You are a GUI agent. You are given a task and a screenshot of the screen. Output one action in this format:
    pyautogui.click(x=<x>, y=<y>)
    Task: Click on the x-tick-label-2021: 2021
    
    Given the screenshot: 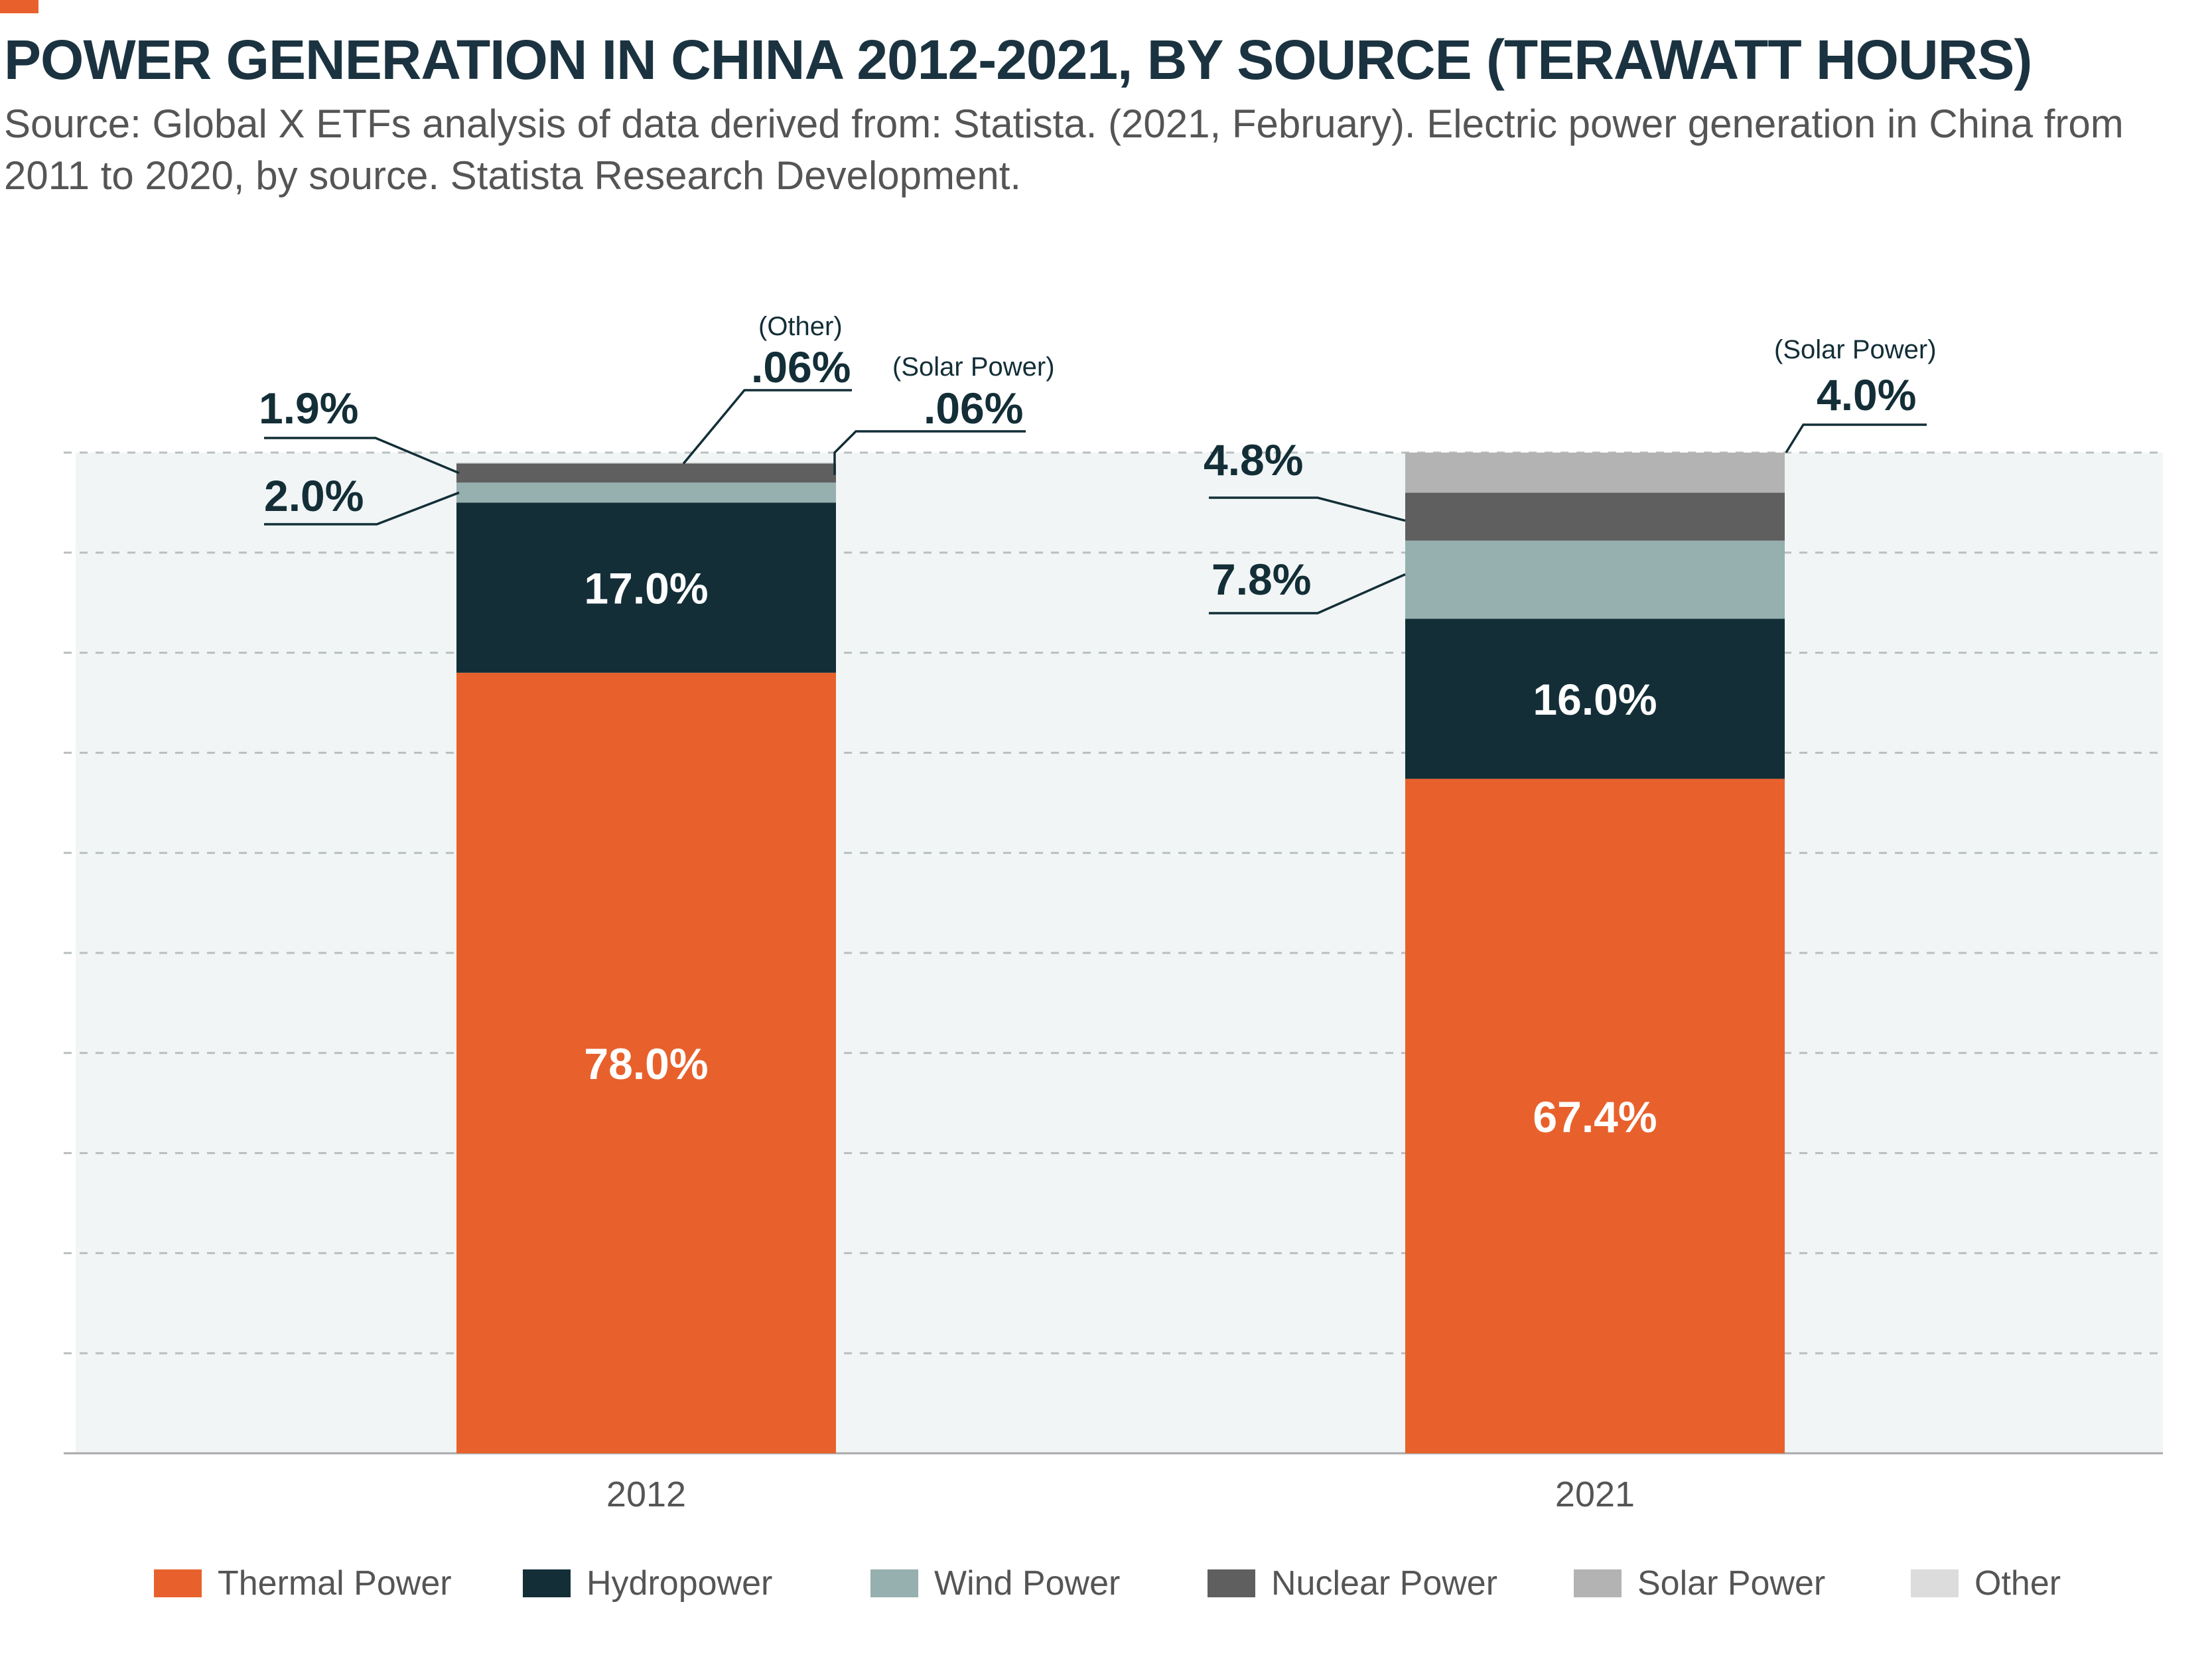 What is the action you would take?
    pyautogui.click(x=1595, y=1494)
    